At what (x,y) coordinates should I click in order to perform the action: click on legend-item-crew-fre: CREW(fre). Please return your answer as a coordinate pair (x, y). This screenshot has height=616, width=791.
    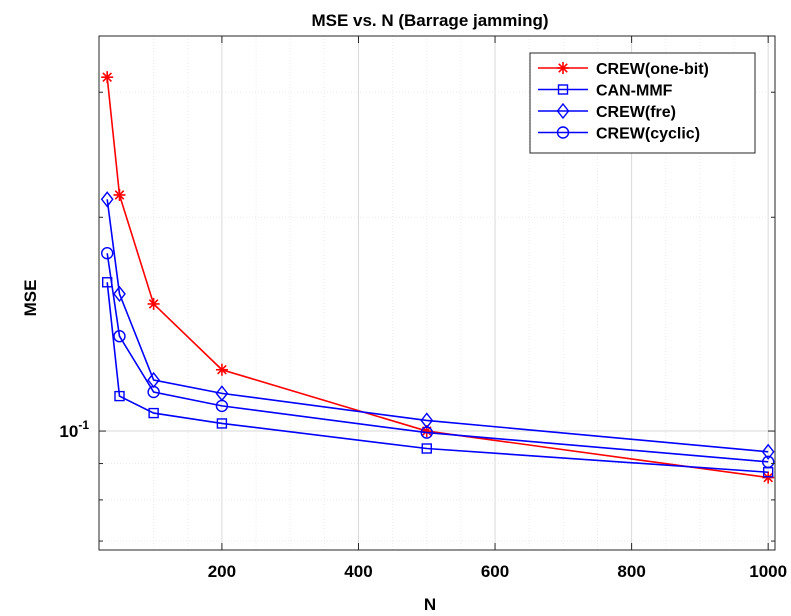
    Looking at the image, I should click on (607, 111).